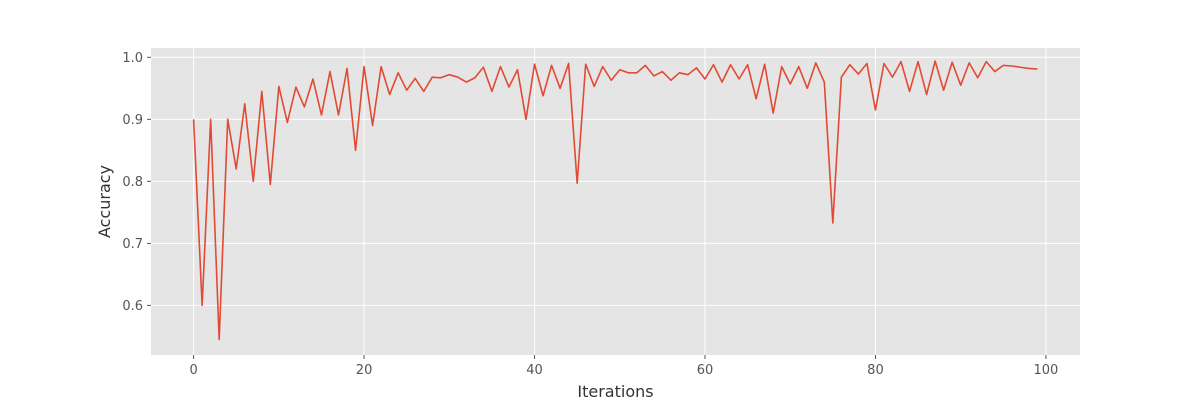 The width and height of the screenshot is (1200, 400). Describe the element at coordinates (364, 370) in the screenshot. I see `x-tick-label: 20` at that location.